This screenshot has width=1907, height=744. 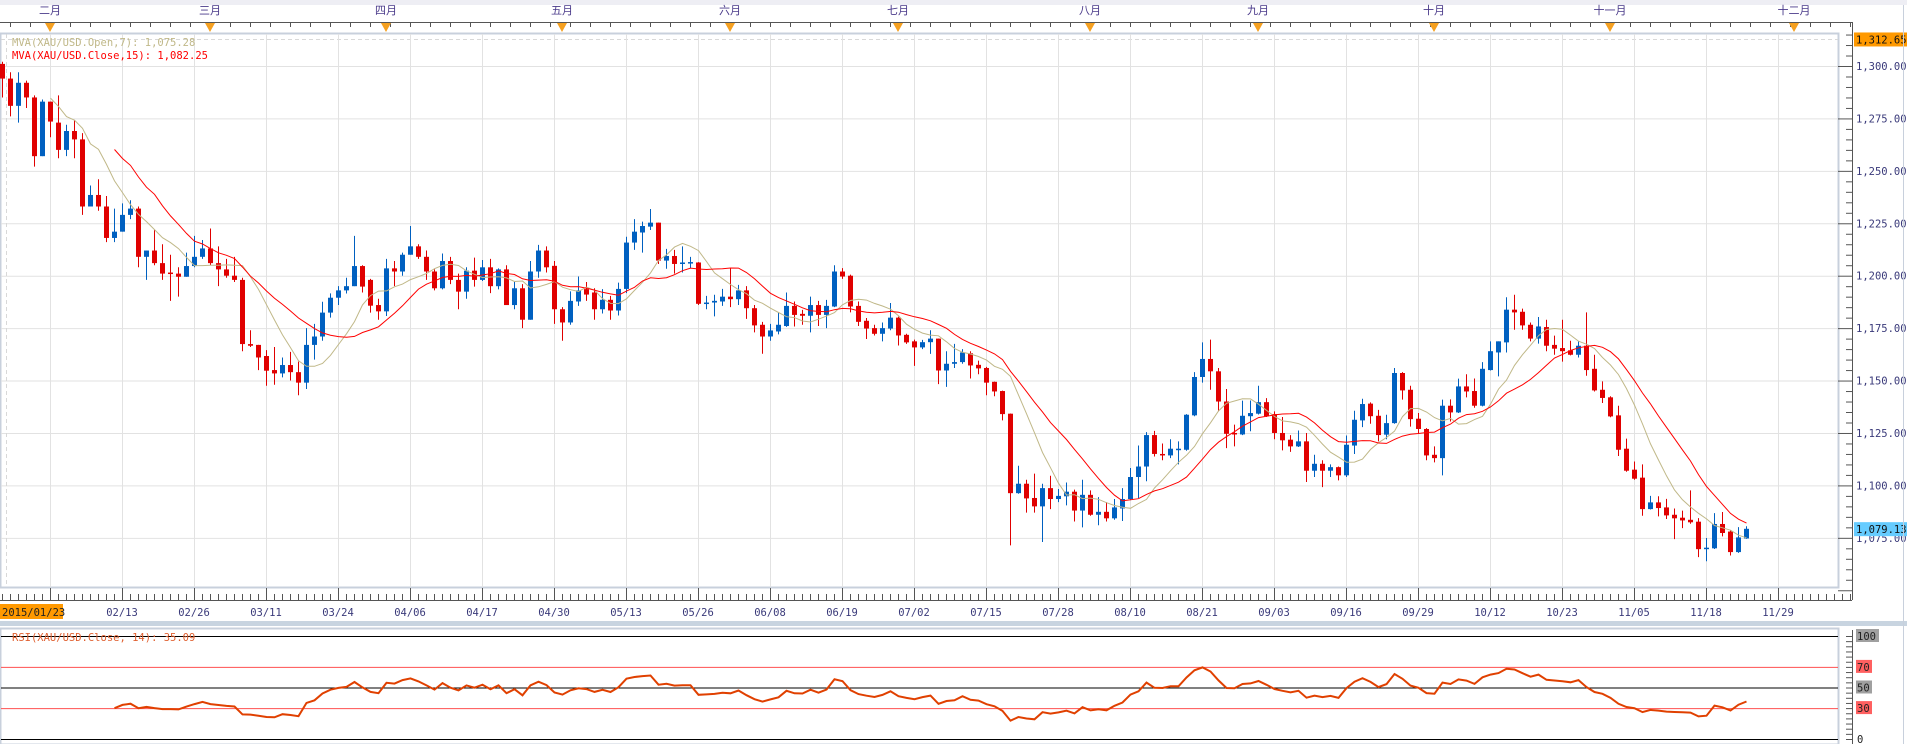 I want to click on legend-mva-close: MVA(XAU/USD.Close,15): 1,082.25, so click(x=110, y=56).